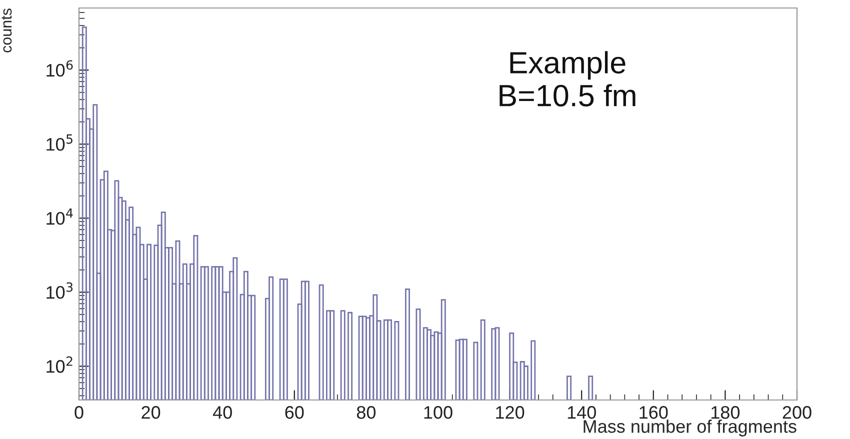 This screenshot has height=439, width=850. What do you see at coordinates (797, 412) in the screenshot?
I see `x-tick-label: 200` at bounding box center [797, 412].